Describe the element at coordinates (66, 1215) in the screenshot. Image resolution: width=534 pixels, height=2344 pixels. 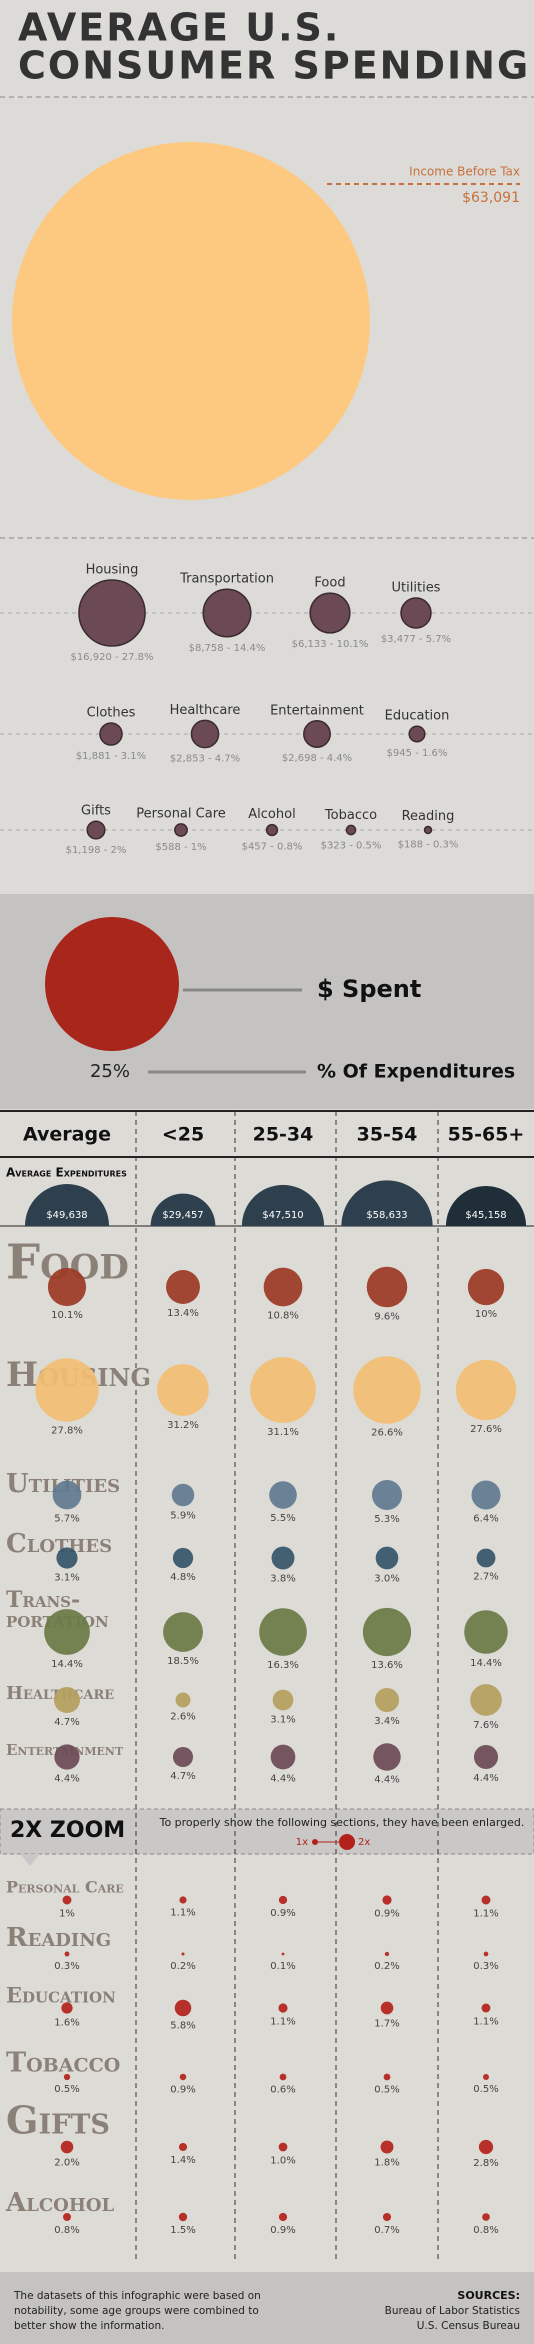
I see `expenditure-value: $49,638` at that location.